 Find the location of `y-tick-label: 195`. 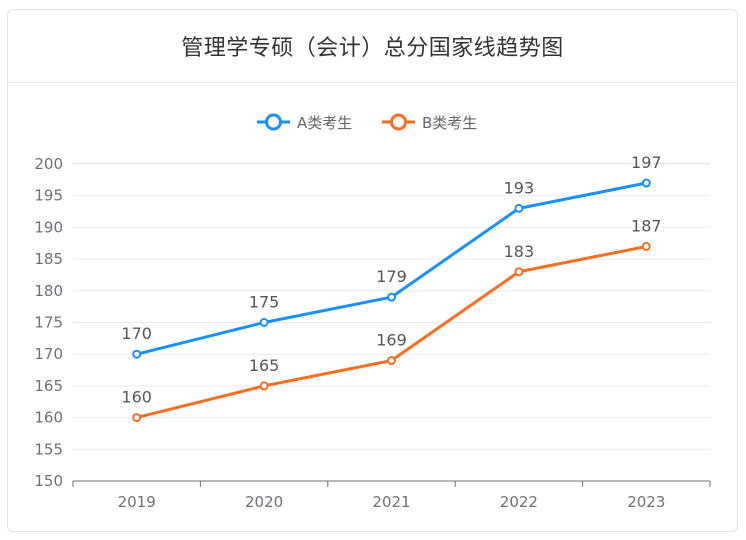

y-tick-label: 195 is located at coordinates (48, 196).